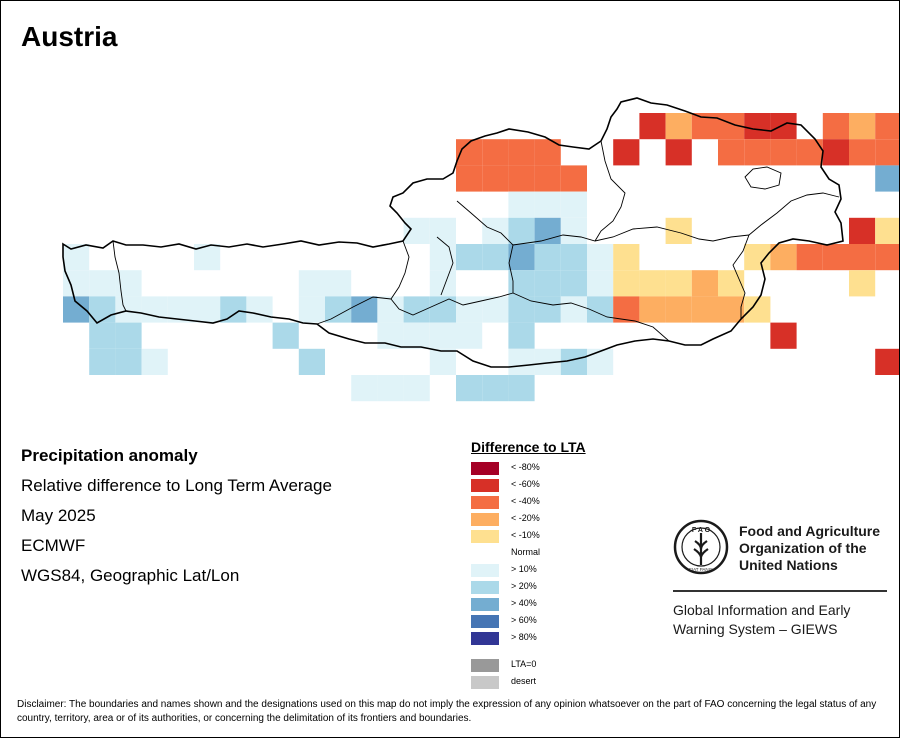  I want to click on info-projection: WGS84, Geographic Lat/Lon, so click(130, 575).